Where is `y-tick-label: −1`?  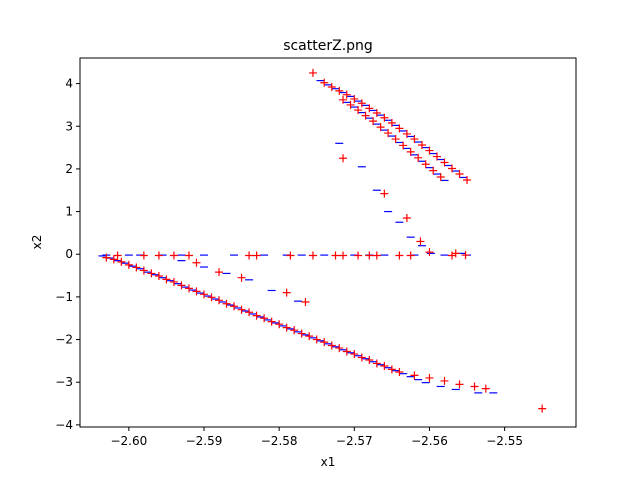
y-tick-label: −1 is located at coordinates (64, 297).